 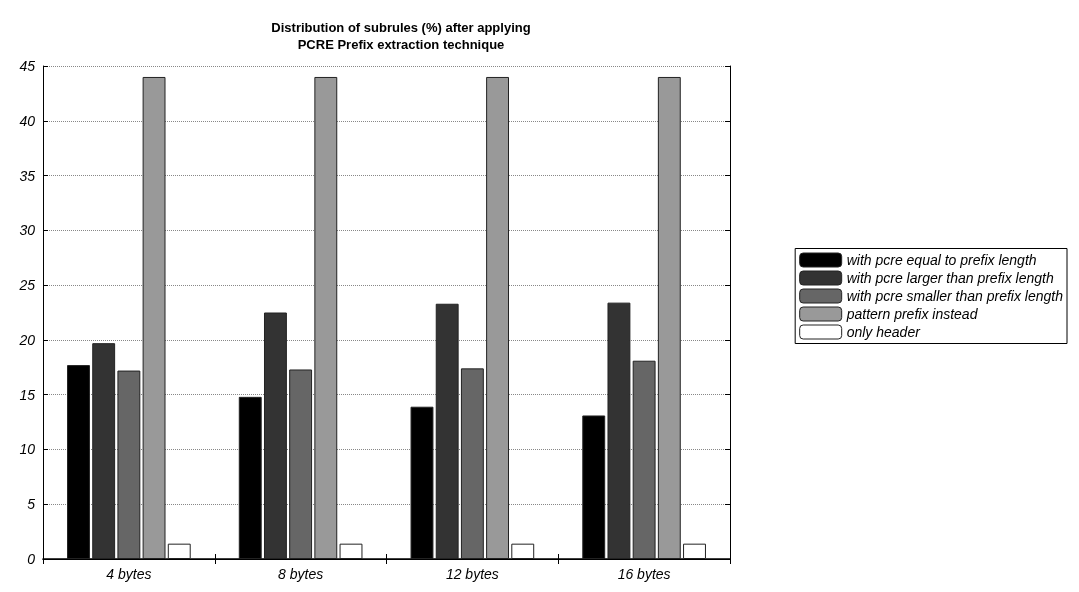 What do you see at coordinates (27, 285) in the screenshot?
I see `y-tick-label: 25` at bounding box center [27, 285].